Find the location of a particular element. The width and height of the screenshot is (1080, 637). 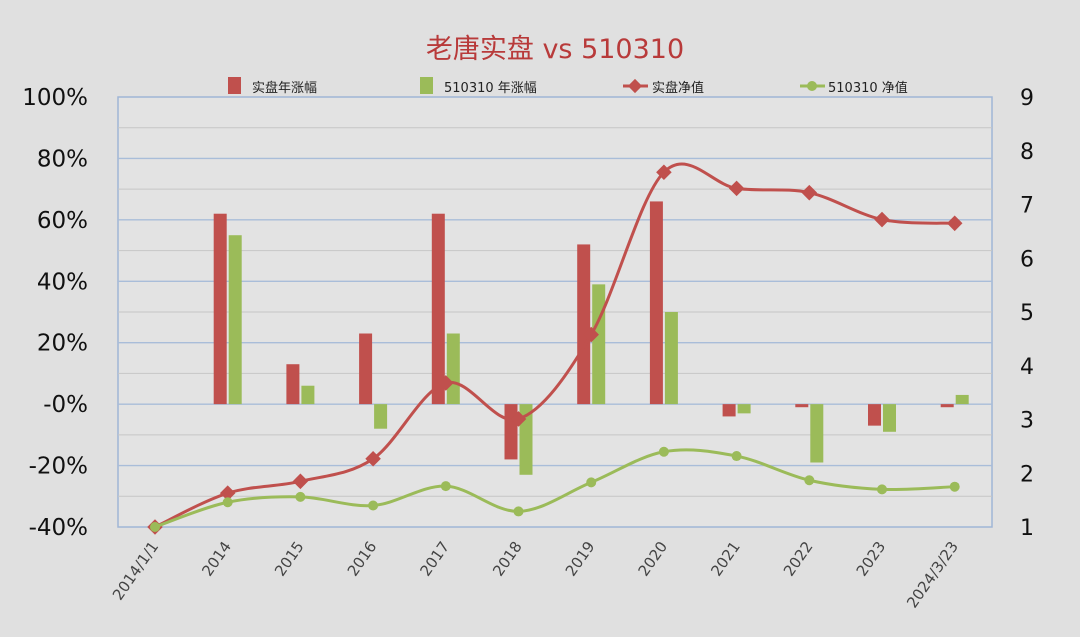

point-real-2023 is located at coordinates (882, 219).